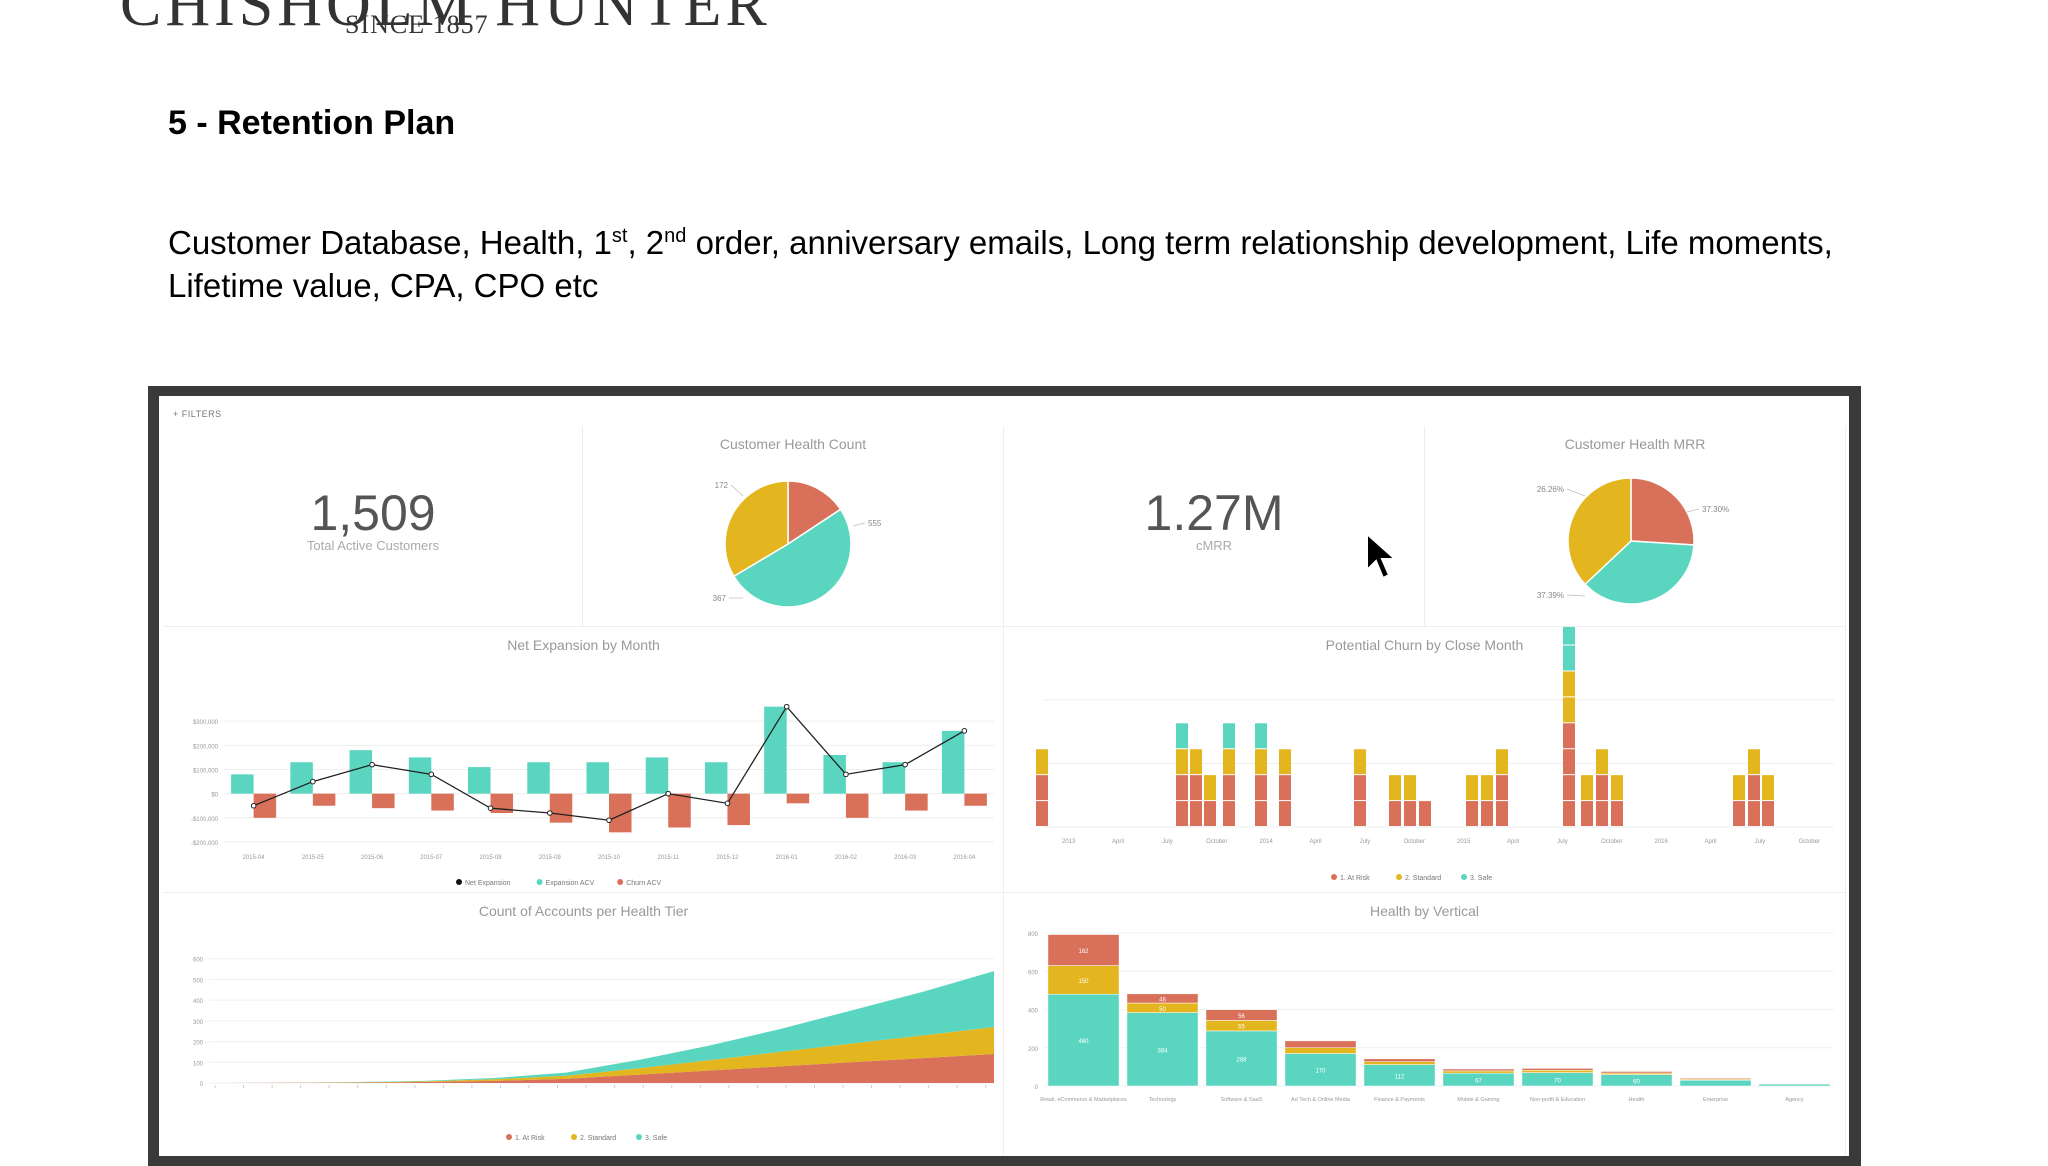 The height and width of the screenshot is (1166, 2048). Describe the element at coordinates (1241, 1060) in the screenshot. I see `bar-value-label: 288` at that location.